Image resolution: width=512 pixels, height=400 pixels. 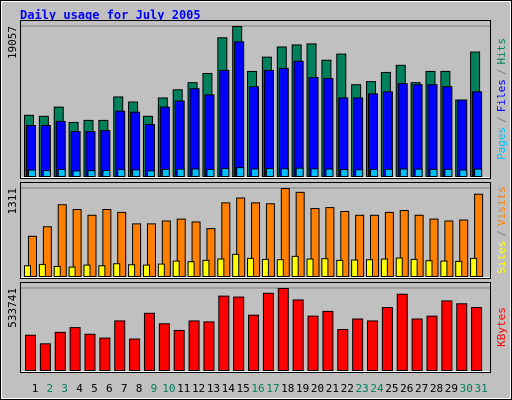 I want to click on legend-entry: KBytes, so click(x=501, y=327).